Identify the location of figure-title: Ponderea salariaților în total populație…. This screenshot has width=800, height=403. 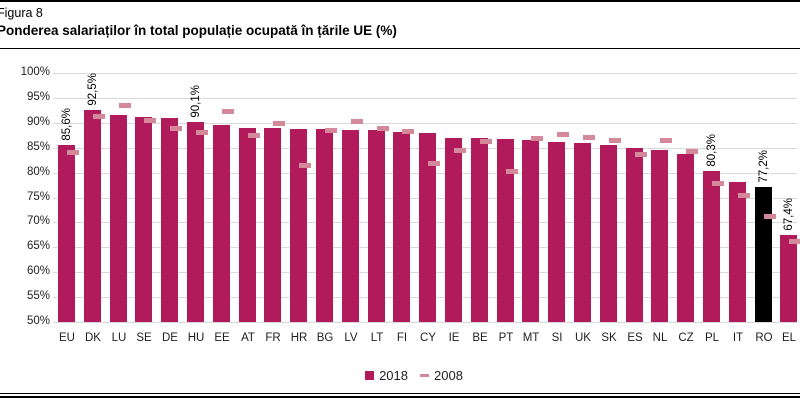
(198, 30).